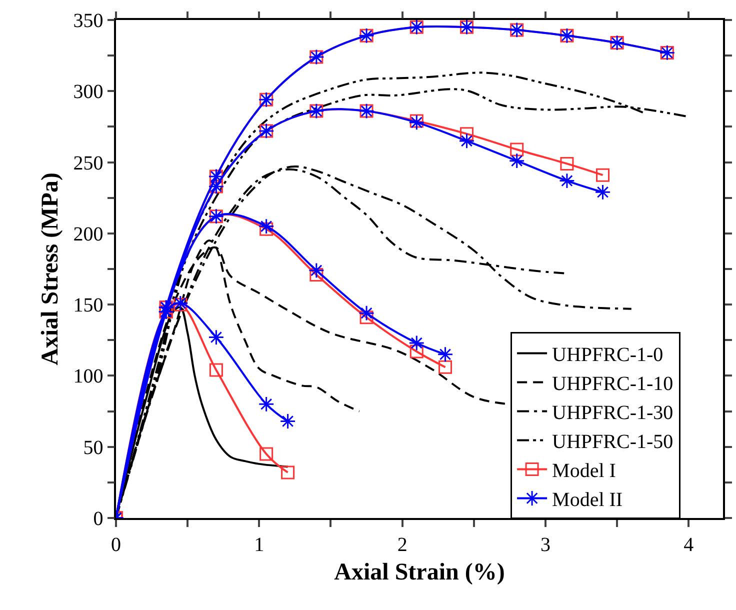  What do you see at coordinates (587, 500) in the screenshot?
I see `legend-label: Model II` at bounding box center [587, 500].